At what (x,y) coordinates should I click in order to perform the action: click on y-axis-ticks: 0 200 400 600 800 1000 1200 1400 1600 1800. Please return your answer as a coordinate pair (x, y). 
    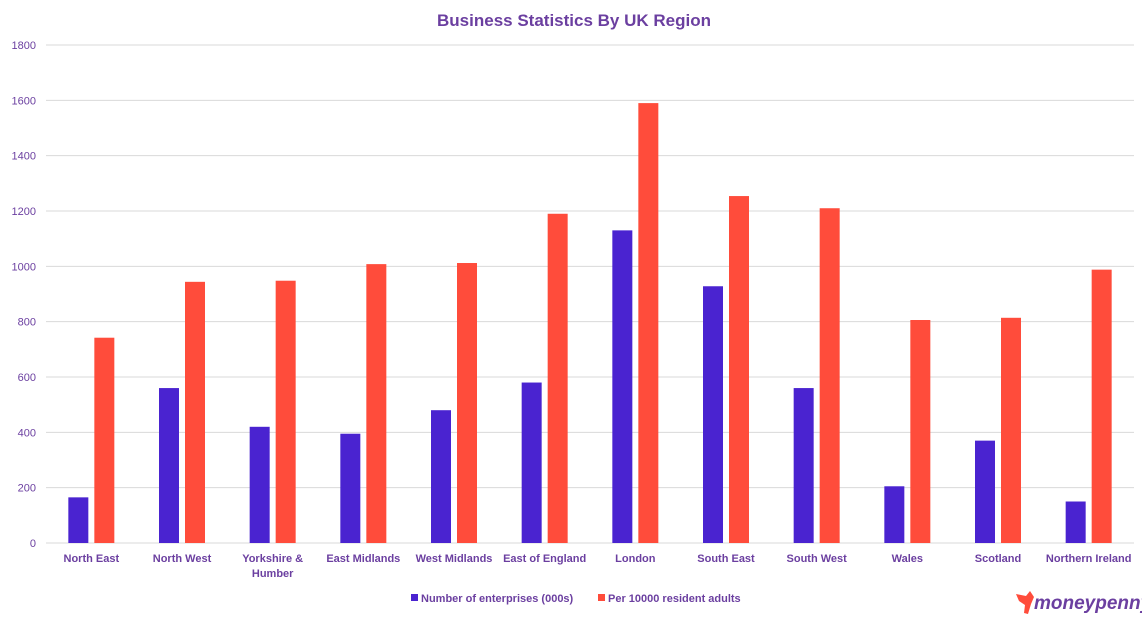
    Looking at the image, I should click on (24, 295).